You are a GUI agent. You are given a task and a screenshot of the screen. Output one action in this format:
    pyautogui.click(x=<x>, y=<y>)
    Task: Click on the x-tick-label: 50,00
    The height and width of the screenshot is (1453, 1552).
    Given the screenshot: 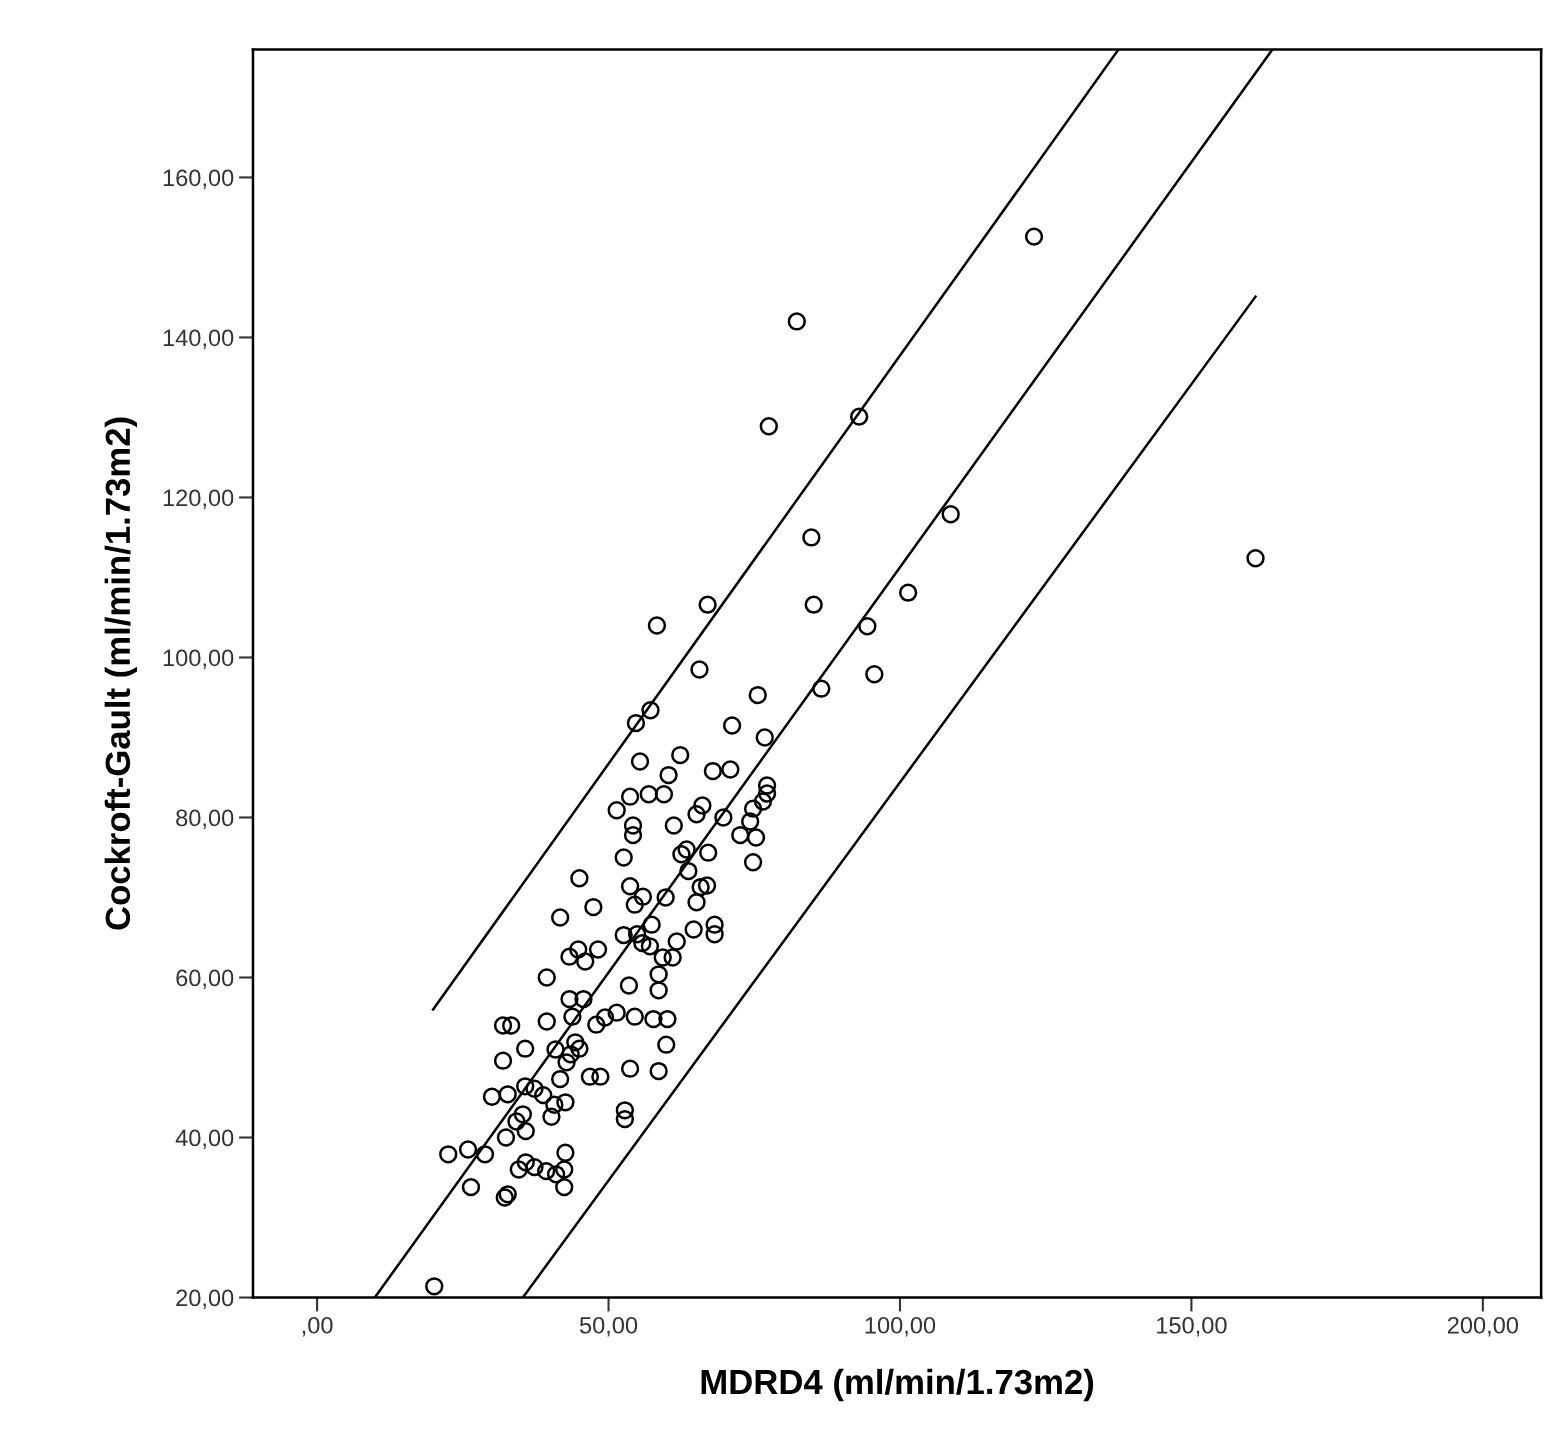 What is the action you would take?
    pyautogui.click(x=608, y=1326)
    